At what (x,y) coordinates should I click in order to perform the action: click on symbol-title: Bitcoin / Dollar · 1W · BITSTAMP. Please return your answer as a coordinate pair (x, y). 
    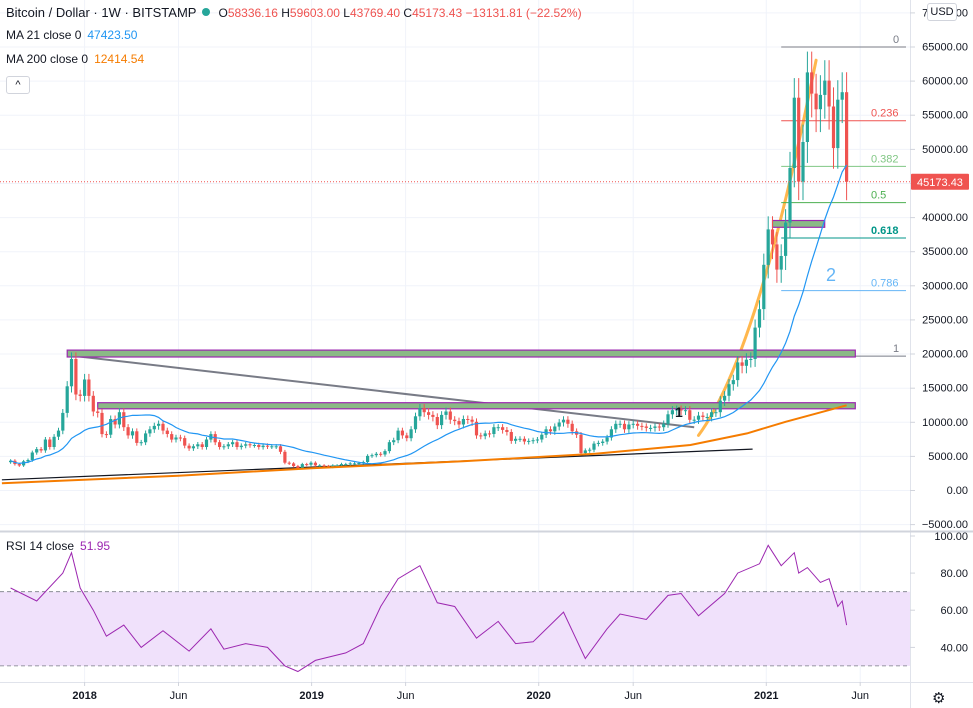
    Looking at the image, I should click on (101, 12).